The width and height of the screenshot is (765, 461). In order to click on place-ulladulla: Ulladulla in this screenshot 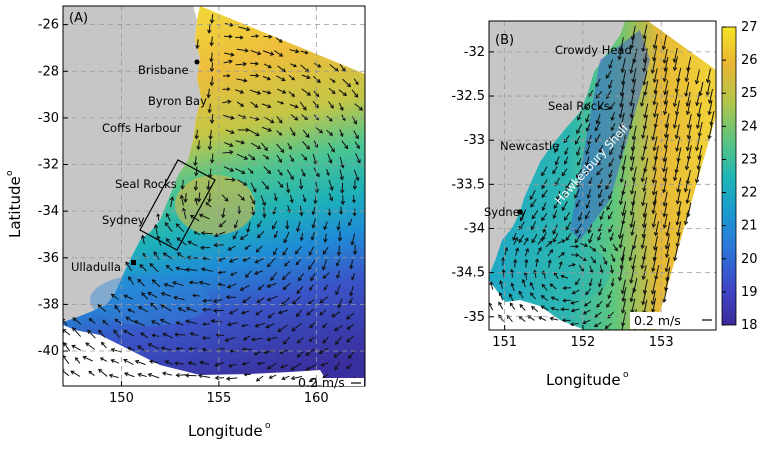, I will do `click(96, 267)`.